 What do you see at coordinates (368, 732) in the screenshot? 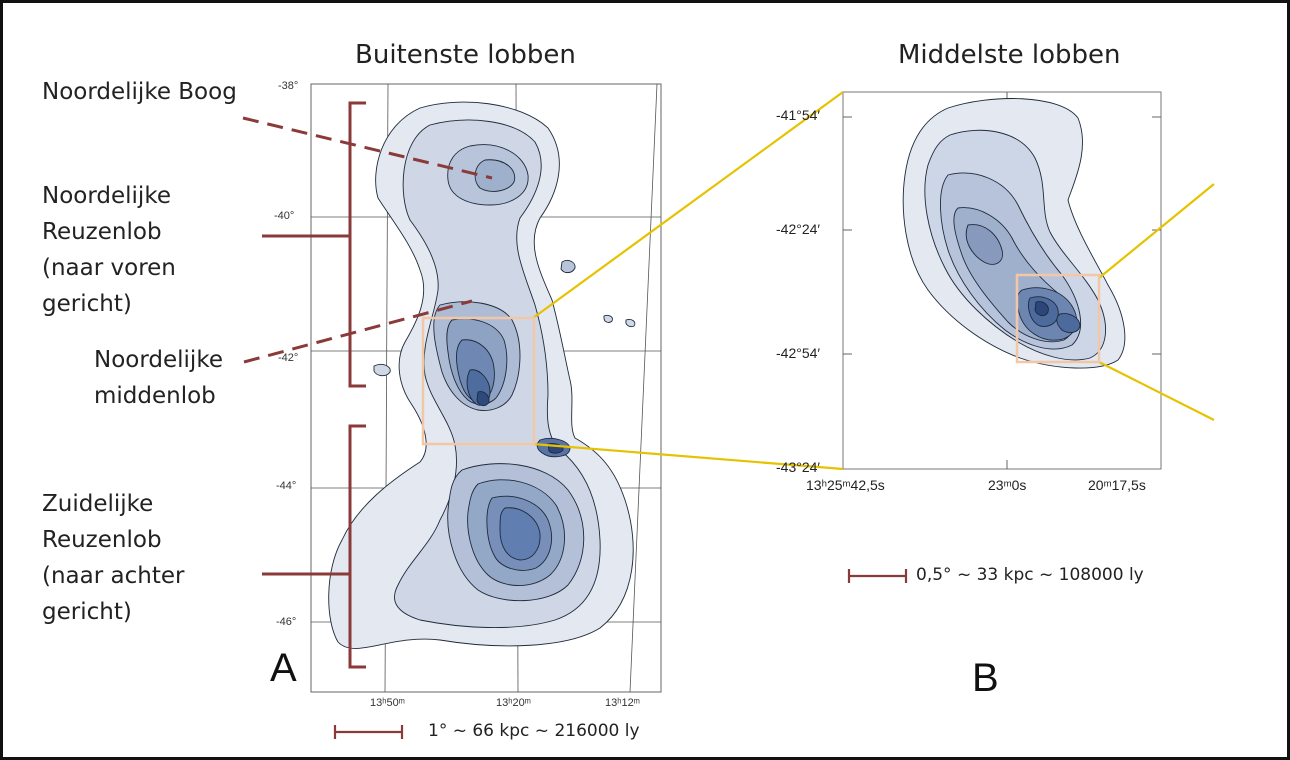
I see `scale-bar-a` at bounding box center [368, 732].